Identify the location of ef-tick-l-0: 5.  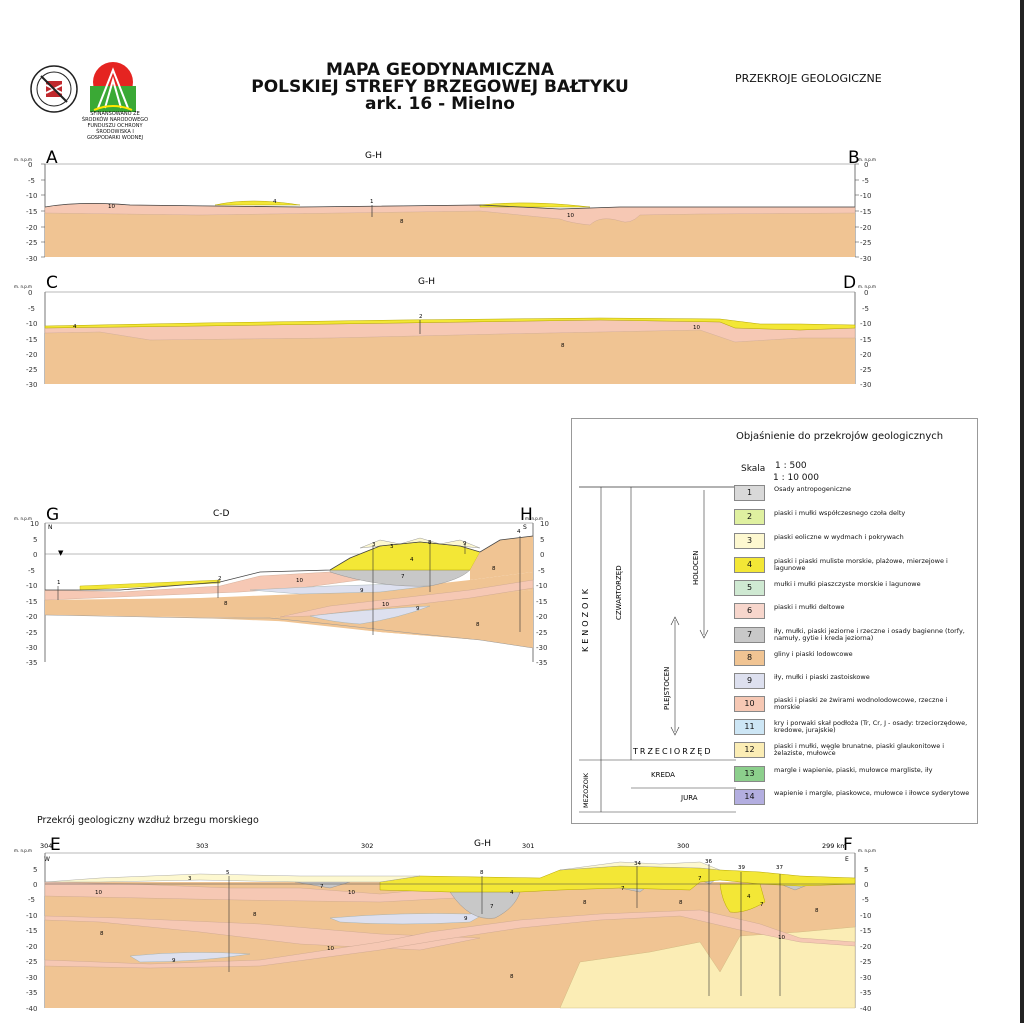
(35, 870).